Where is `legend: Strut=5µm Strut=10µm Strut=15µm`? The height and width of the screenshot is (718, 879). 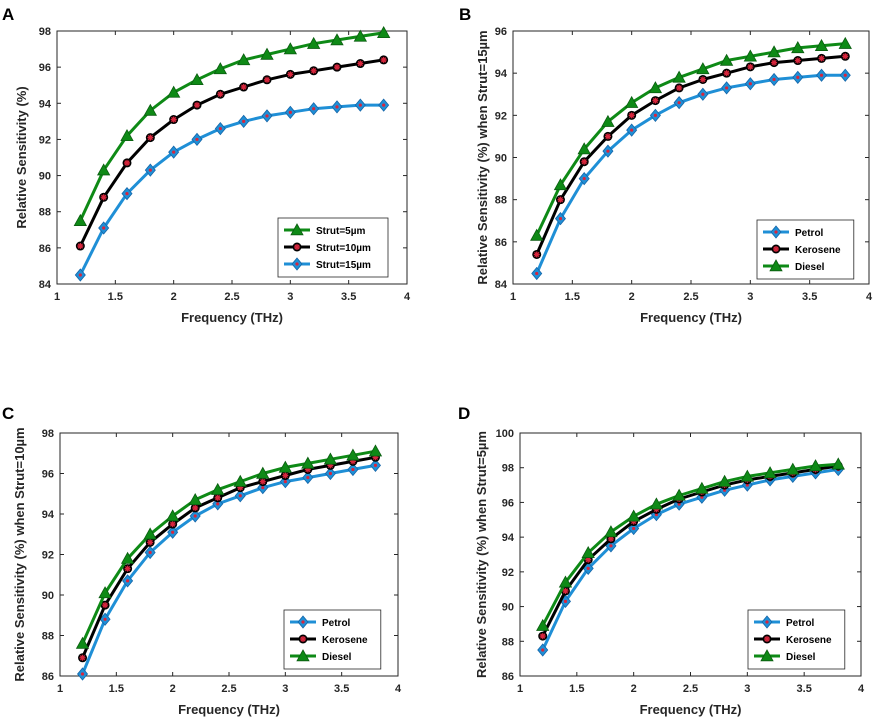 legend: Strut=5µm Strut=10µm Strut=15µm is located at coordinates (333, 247).